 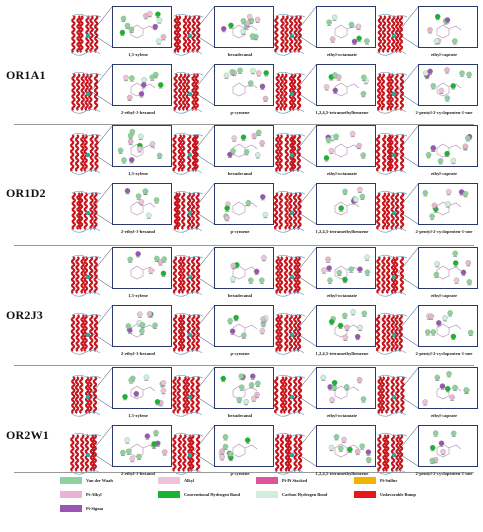 I want to click on legend-label: Conventional Hydrogen Bond, so click(x=212, y=494).